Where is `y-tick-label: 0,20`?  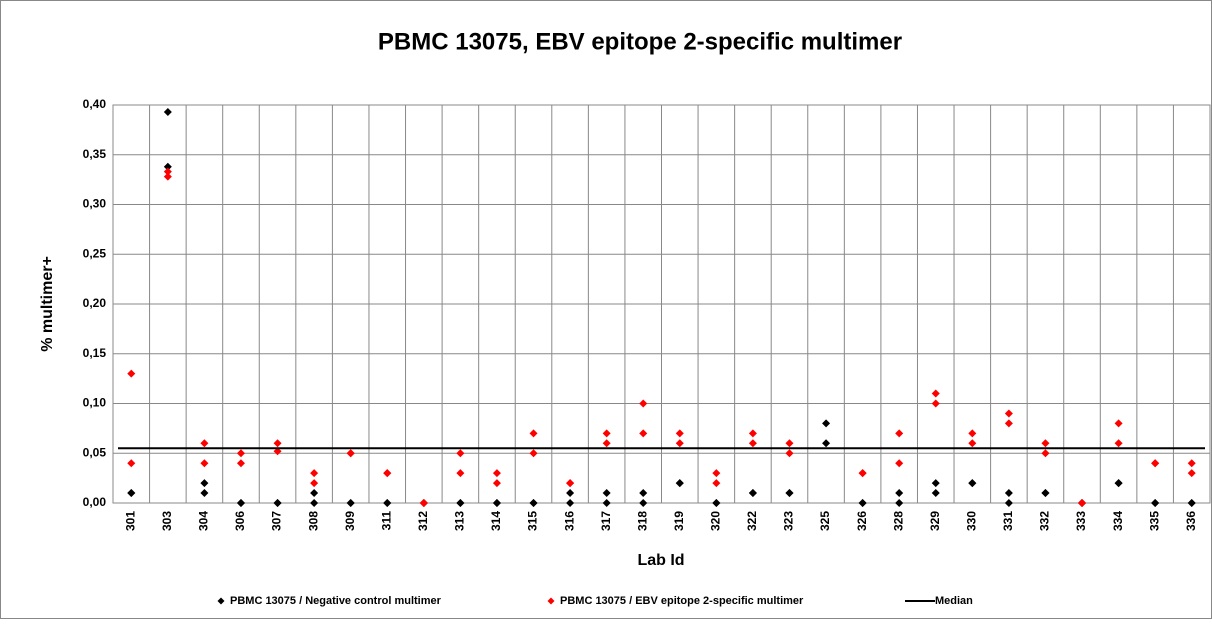
y-tick-label: 0,20 is located at coordinates (95, 303).